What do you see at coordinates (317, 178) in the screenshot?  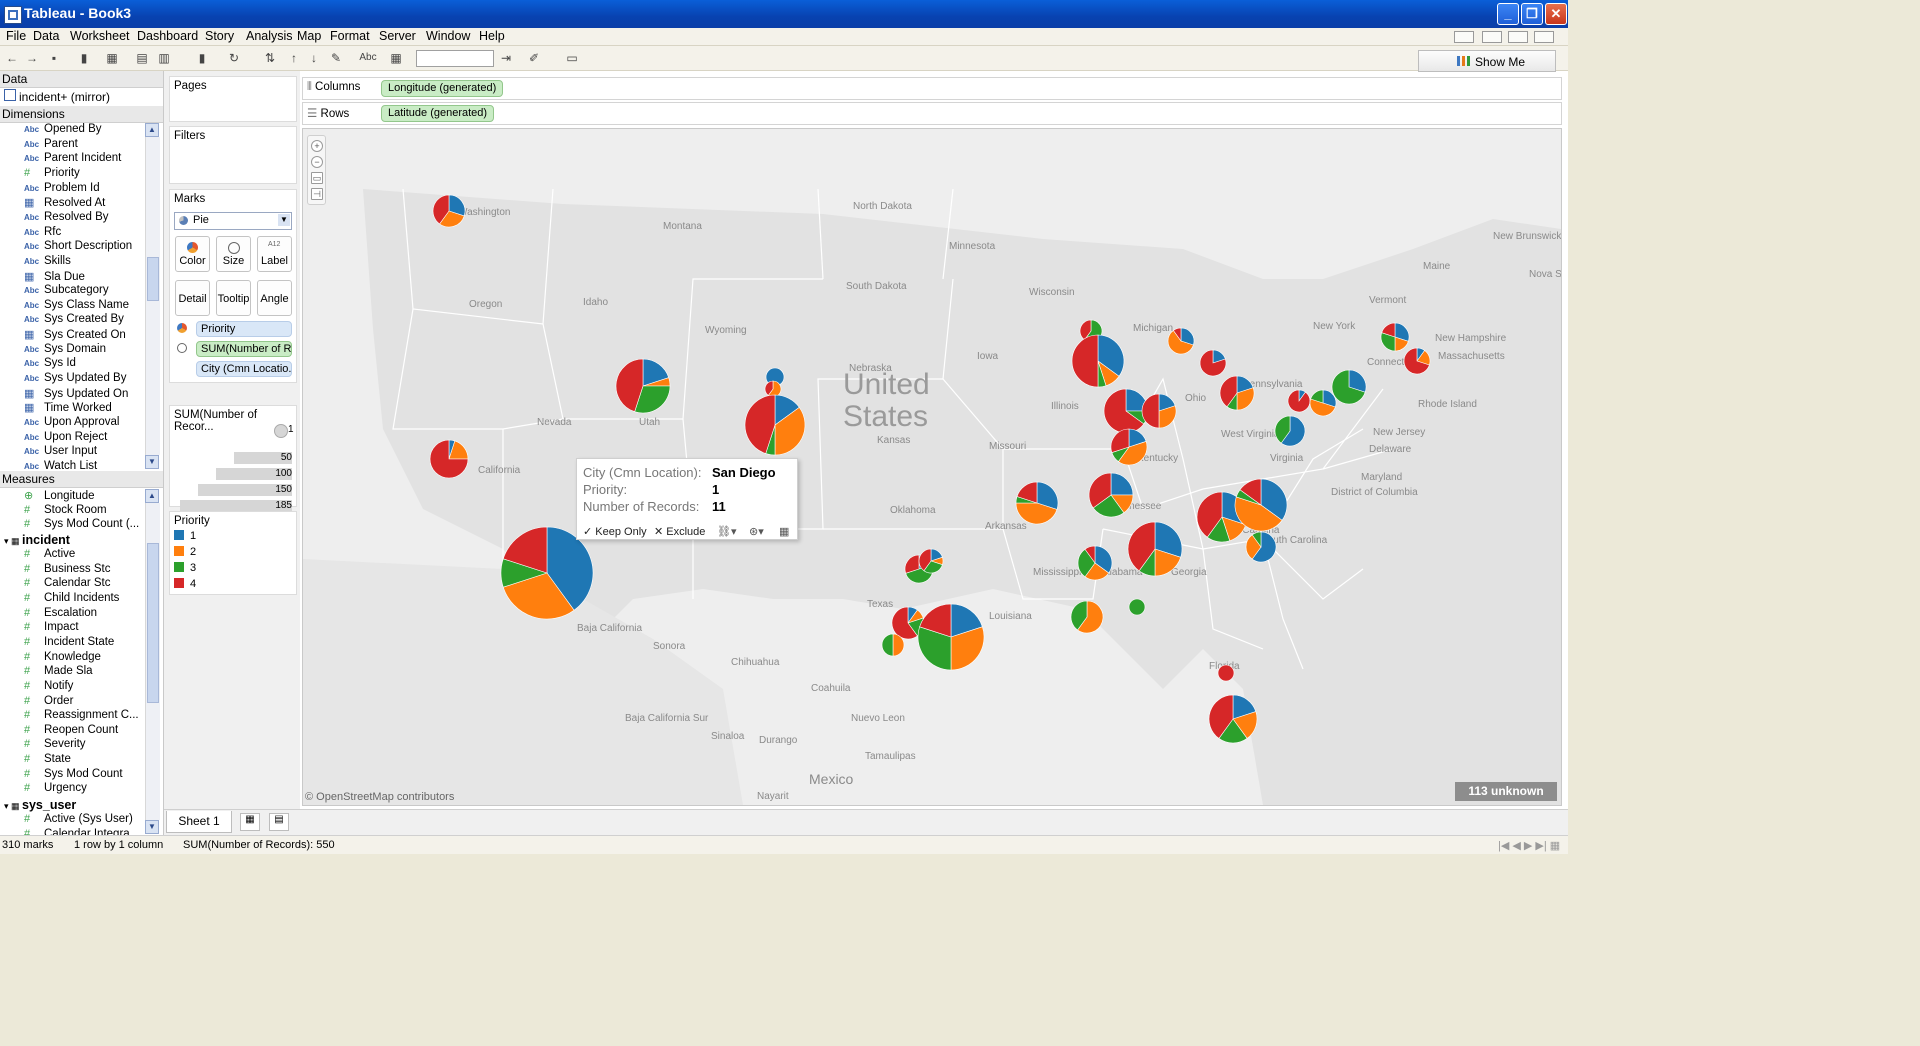 I see `zoom-area-icon: ▭` at bounding box center [317, 178].